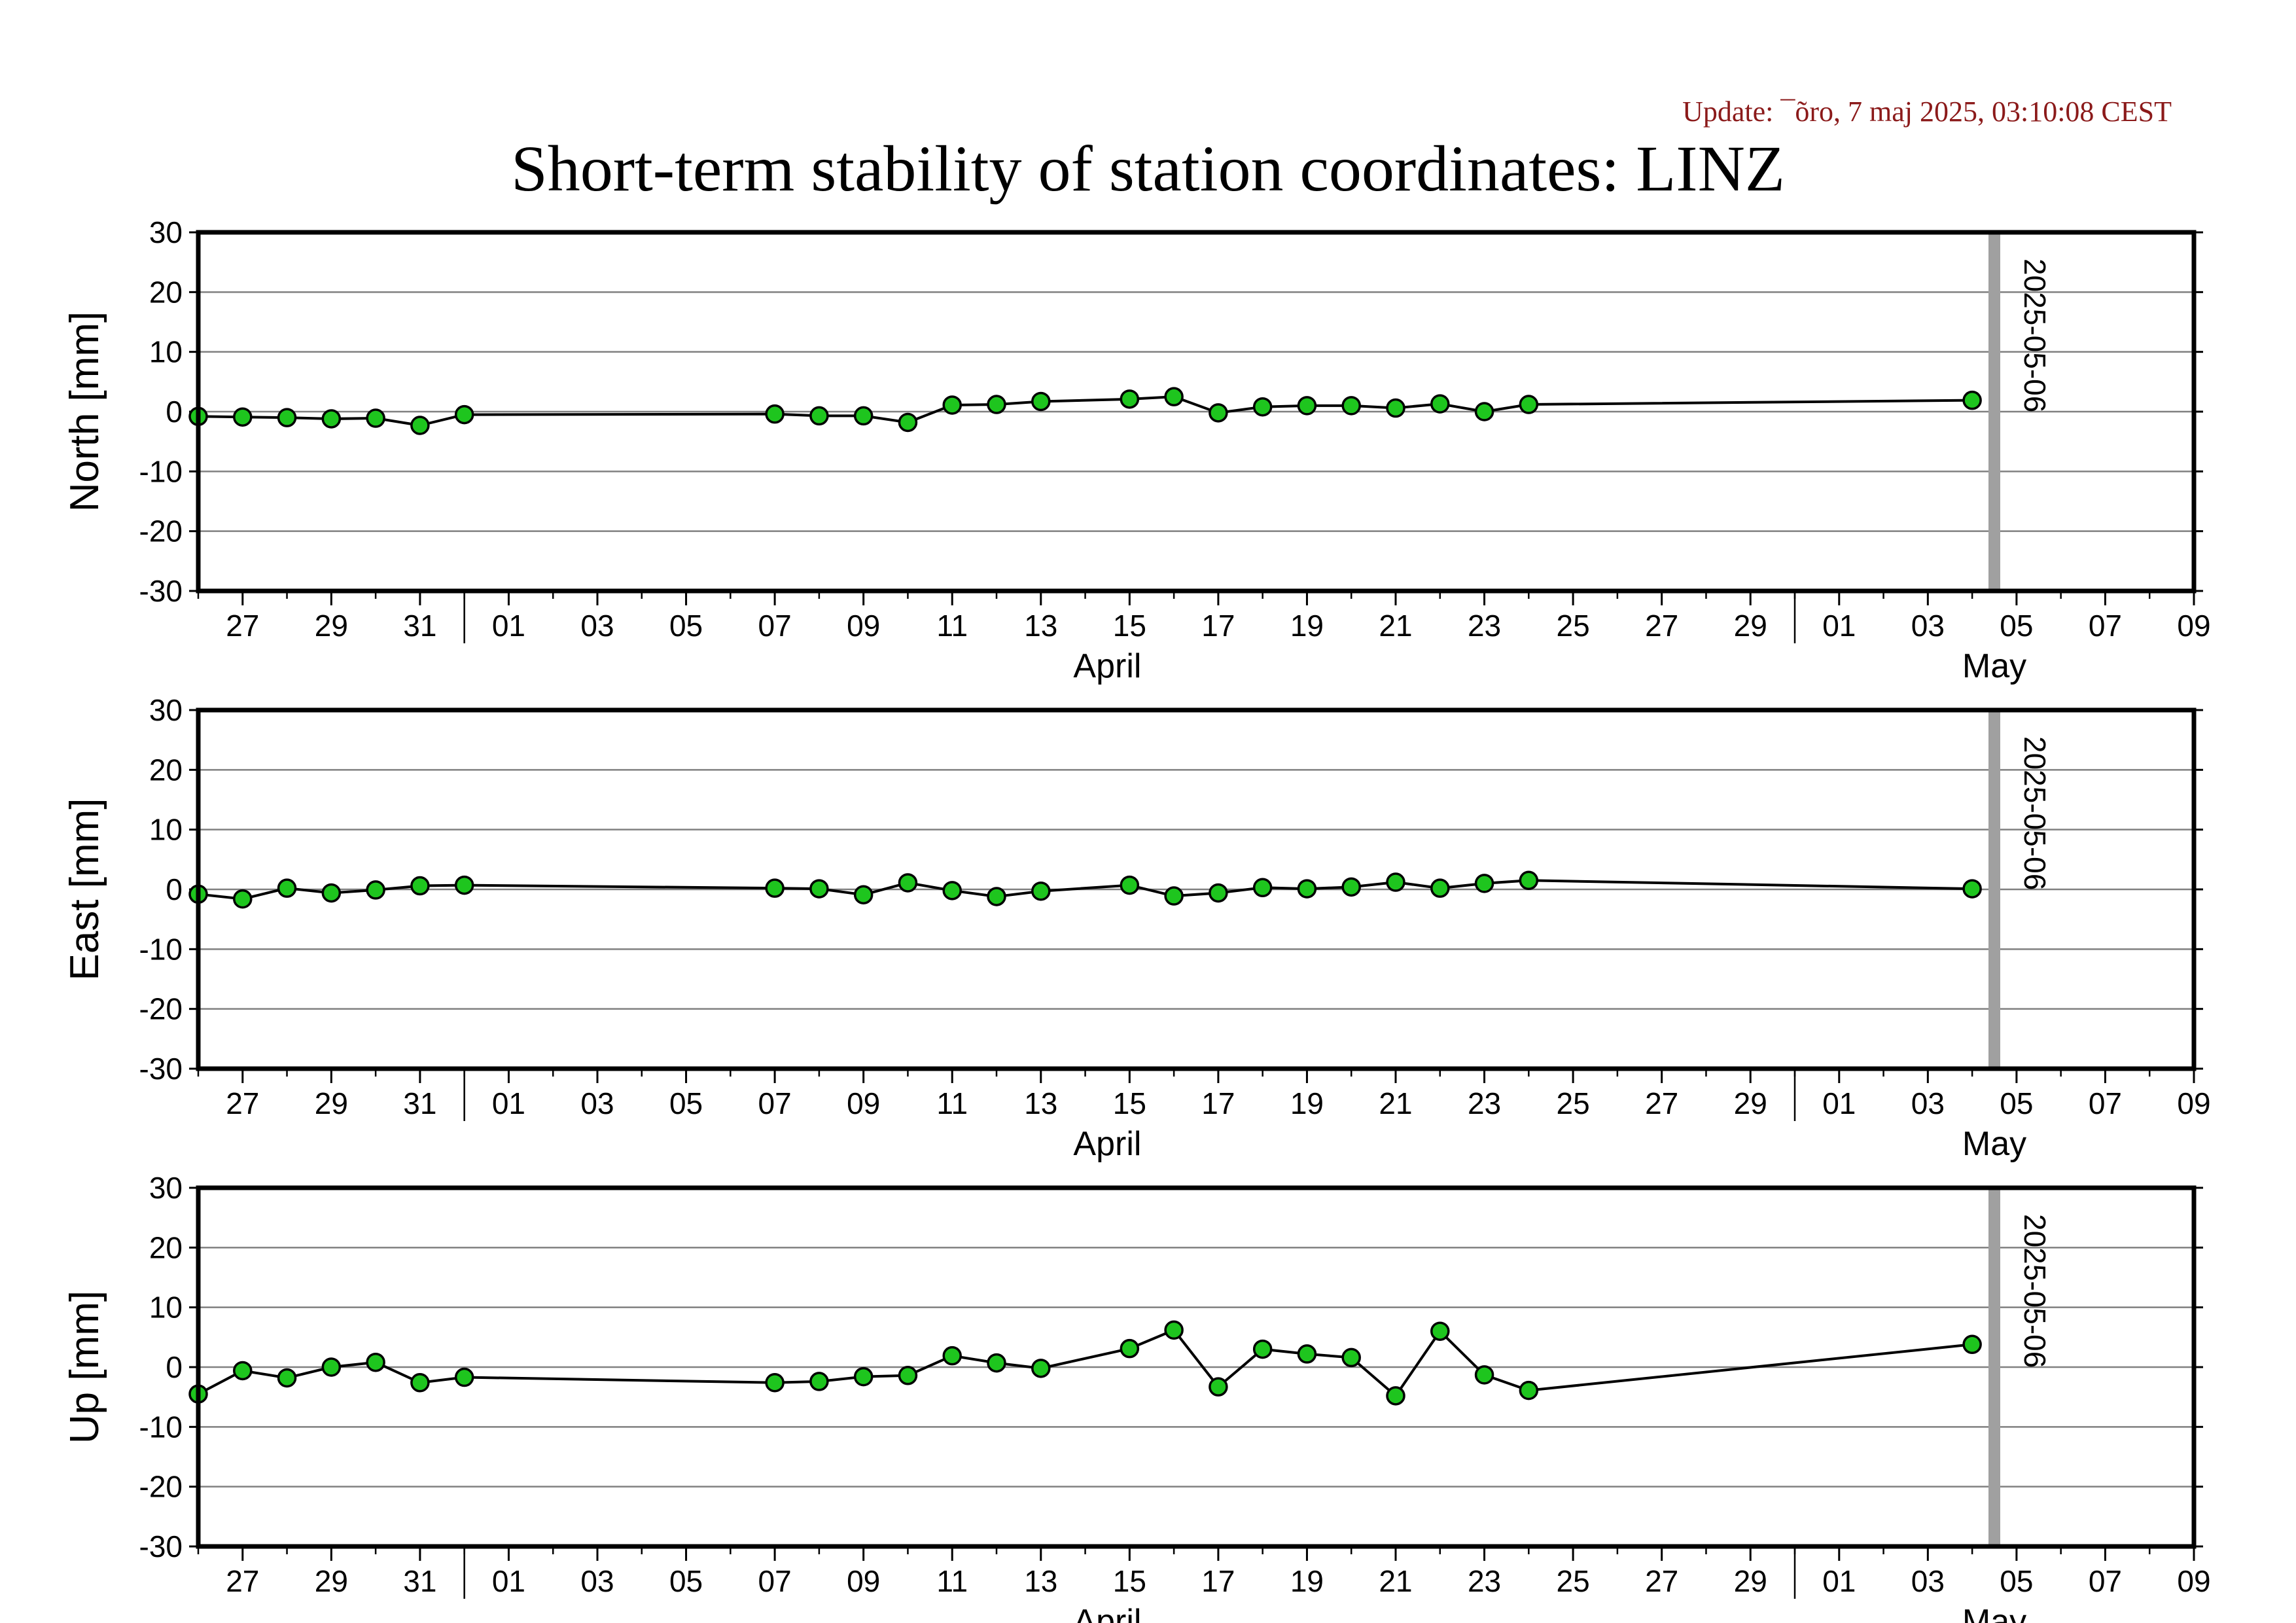  Describe the element at coordinates (1129, 1581) in the screenshot. I see `x-tick-label: 15` at that location.